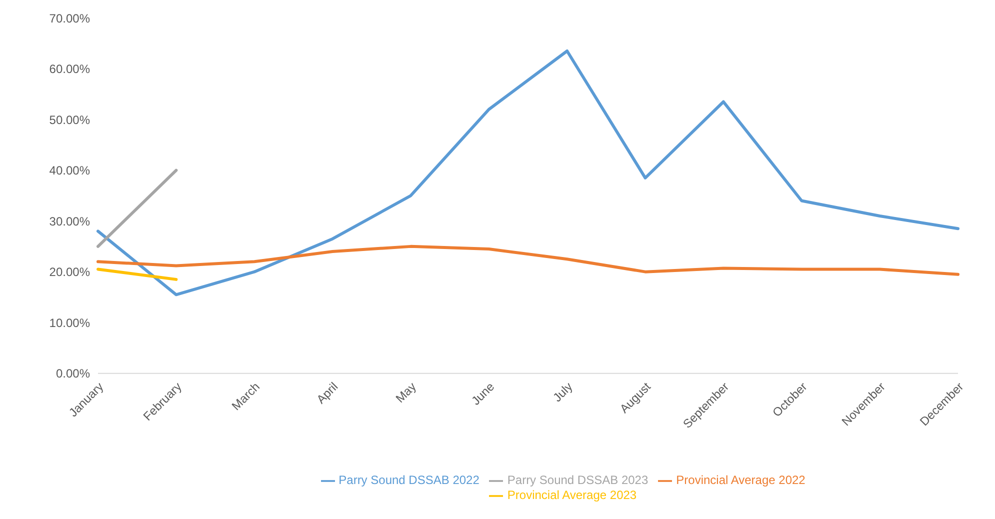 The height and width of the screenshot is (519, 995). I want to click on y-tick-label: 70.00%, so click(69, 18).